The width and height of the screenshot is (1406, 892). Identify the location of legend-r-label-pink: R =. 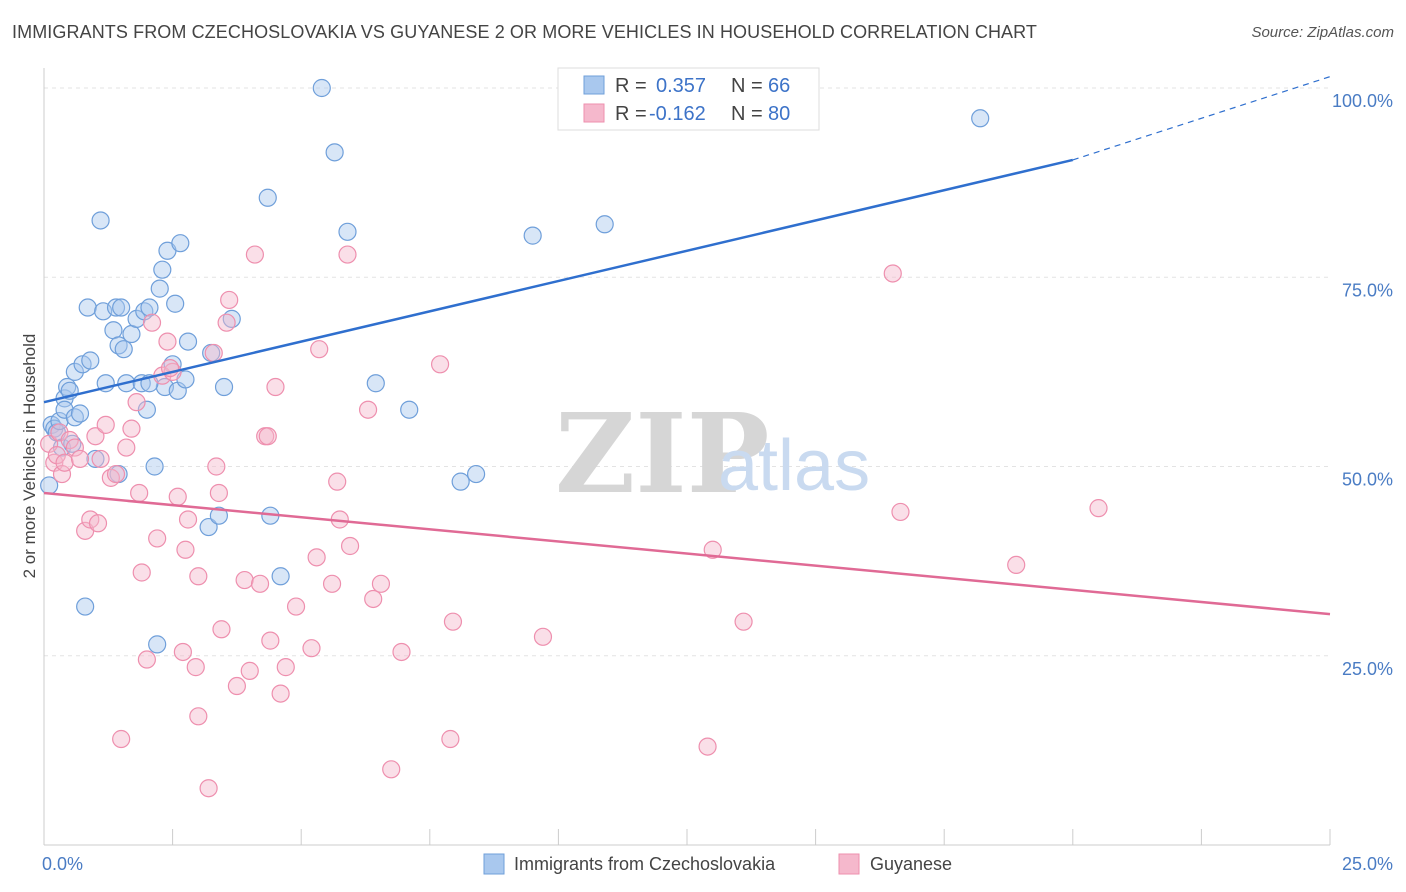
(631, 114).